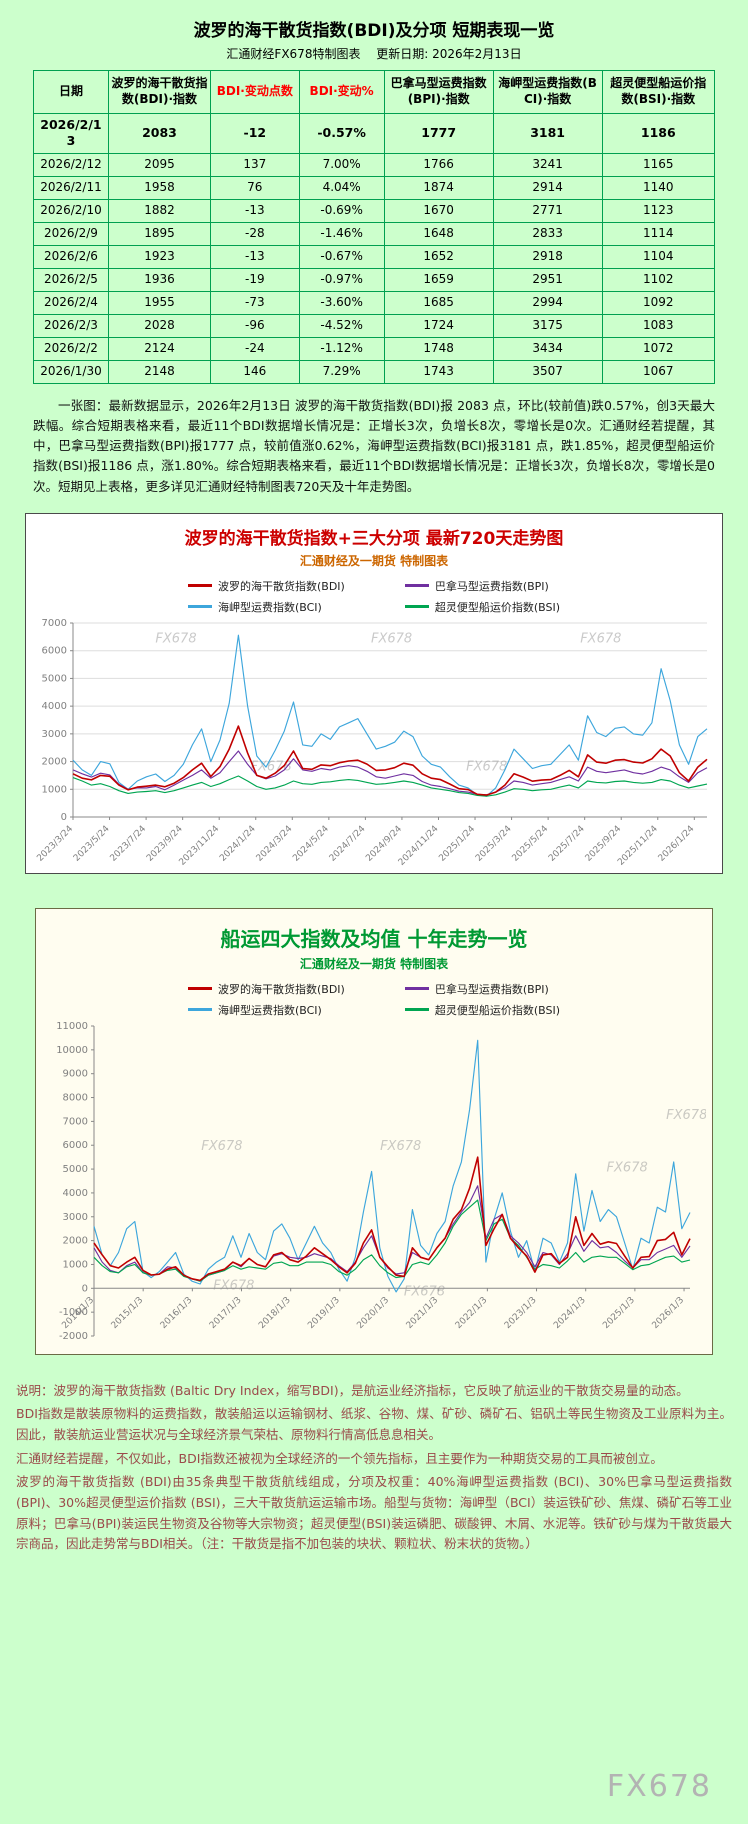  What do you see at coordinates (73, 1312) in the screenshot?
I see `svg-text: -1000` at bounding box center [73, 1312].